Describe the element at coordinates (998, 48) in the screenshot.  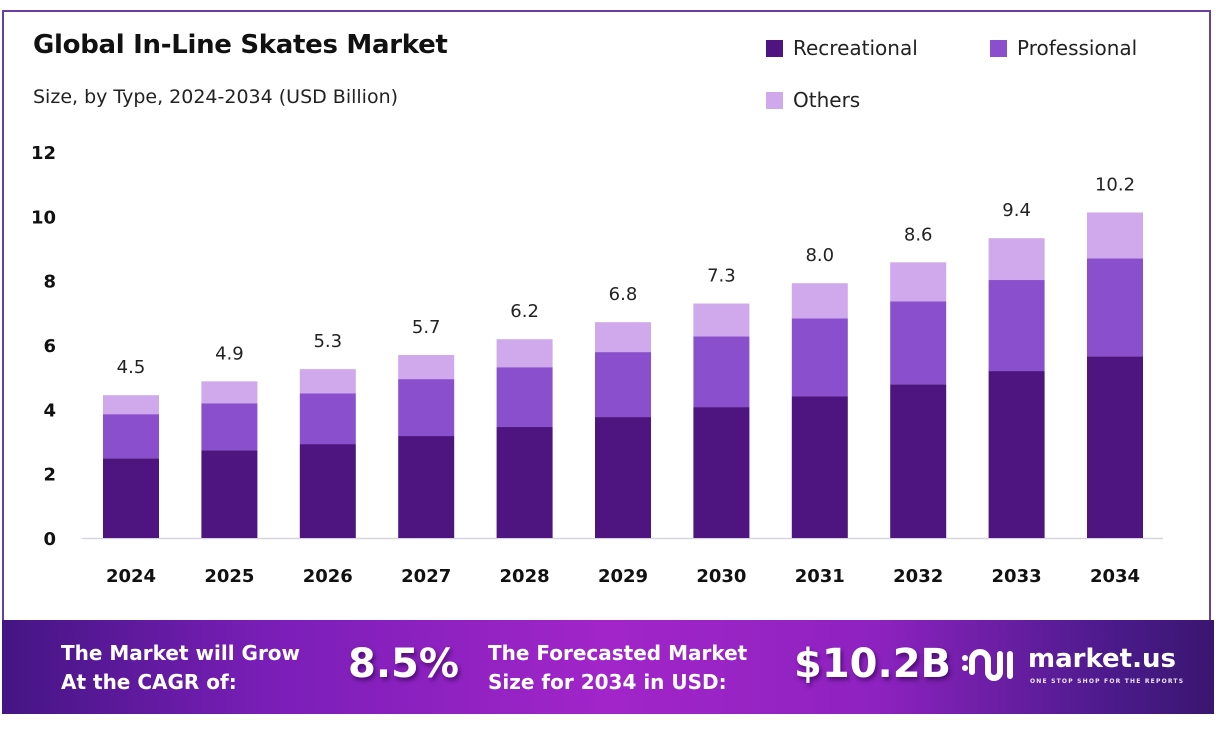
I see `legend-swatch-professional` at that location.